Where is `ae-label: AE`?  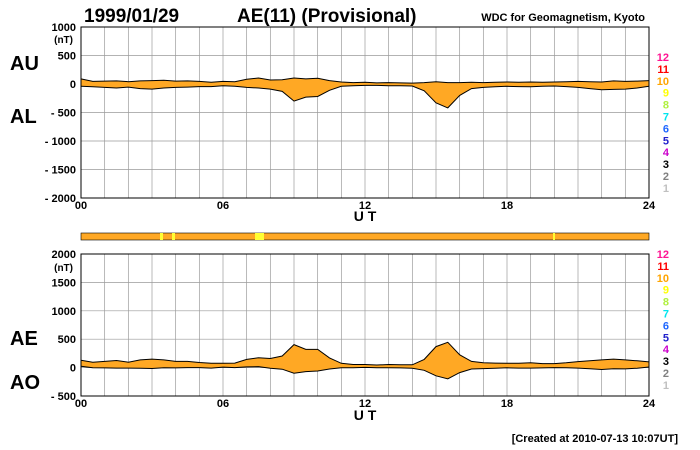
ae-label: AE is located at coordinates (24, 339).